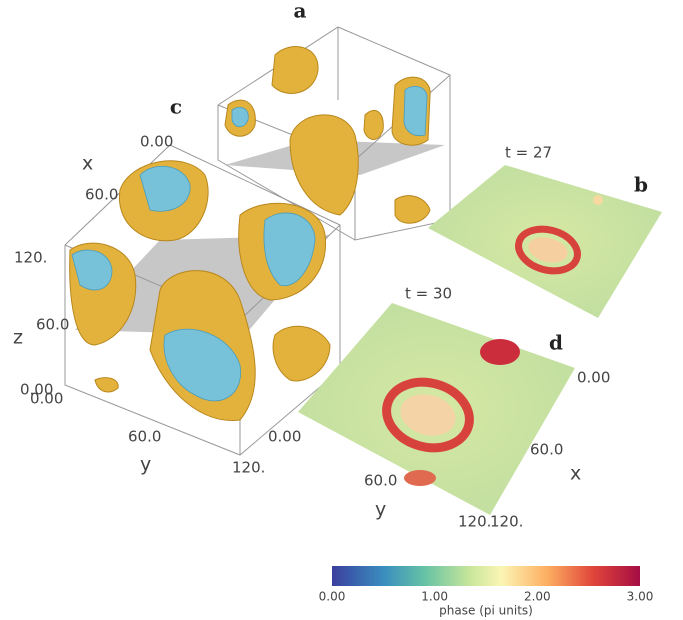 The width and height of the screenshot is (683, 620). What do you see at coordinates (641, 185) in the screenshot?
I see `panel-label: b` at bounding box center [641, 185].